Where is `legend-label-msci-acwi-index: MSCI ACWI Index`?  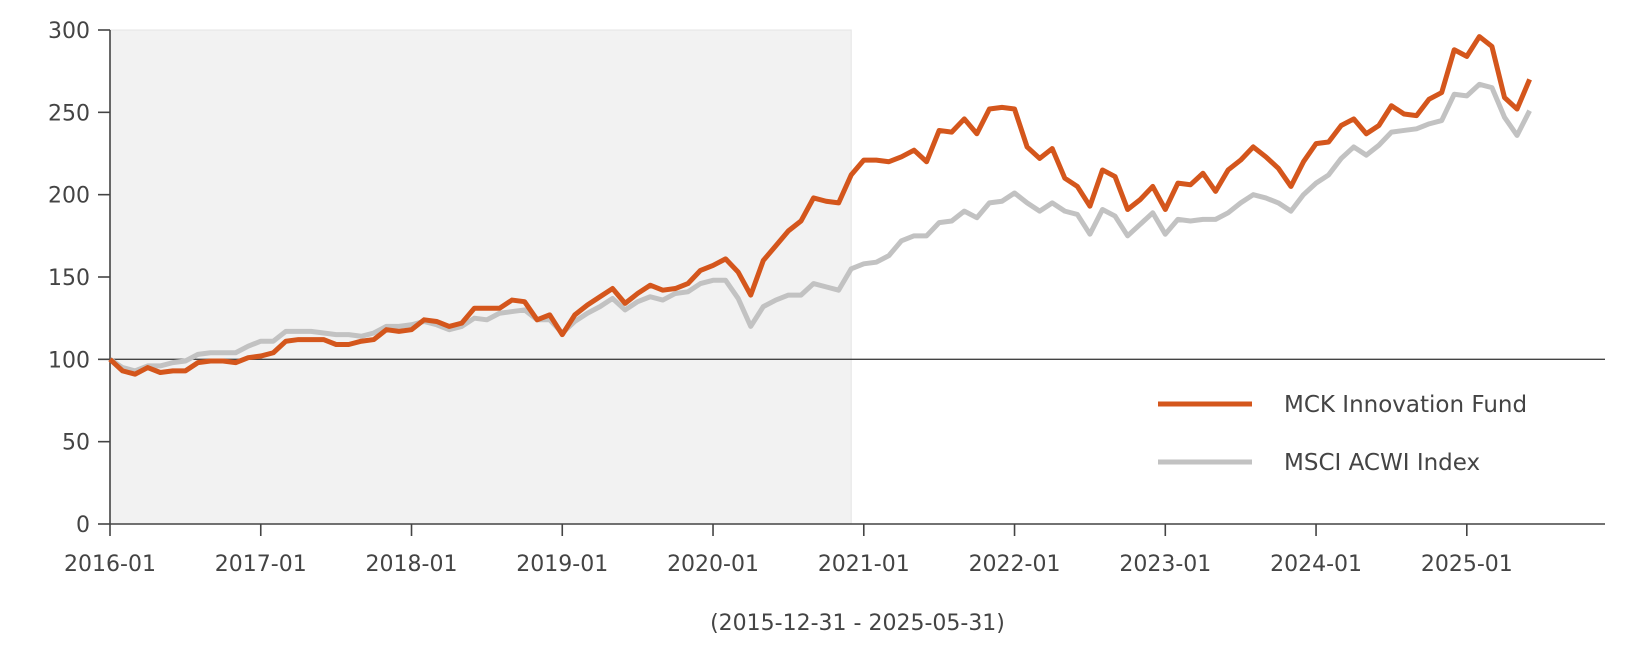 legend-label-msci-acwi-index: MSCI ACWI Index is located at coordinates (1382, 463).